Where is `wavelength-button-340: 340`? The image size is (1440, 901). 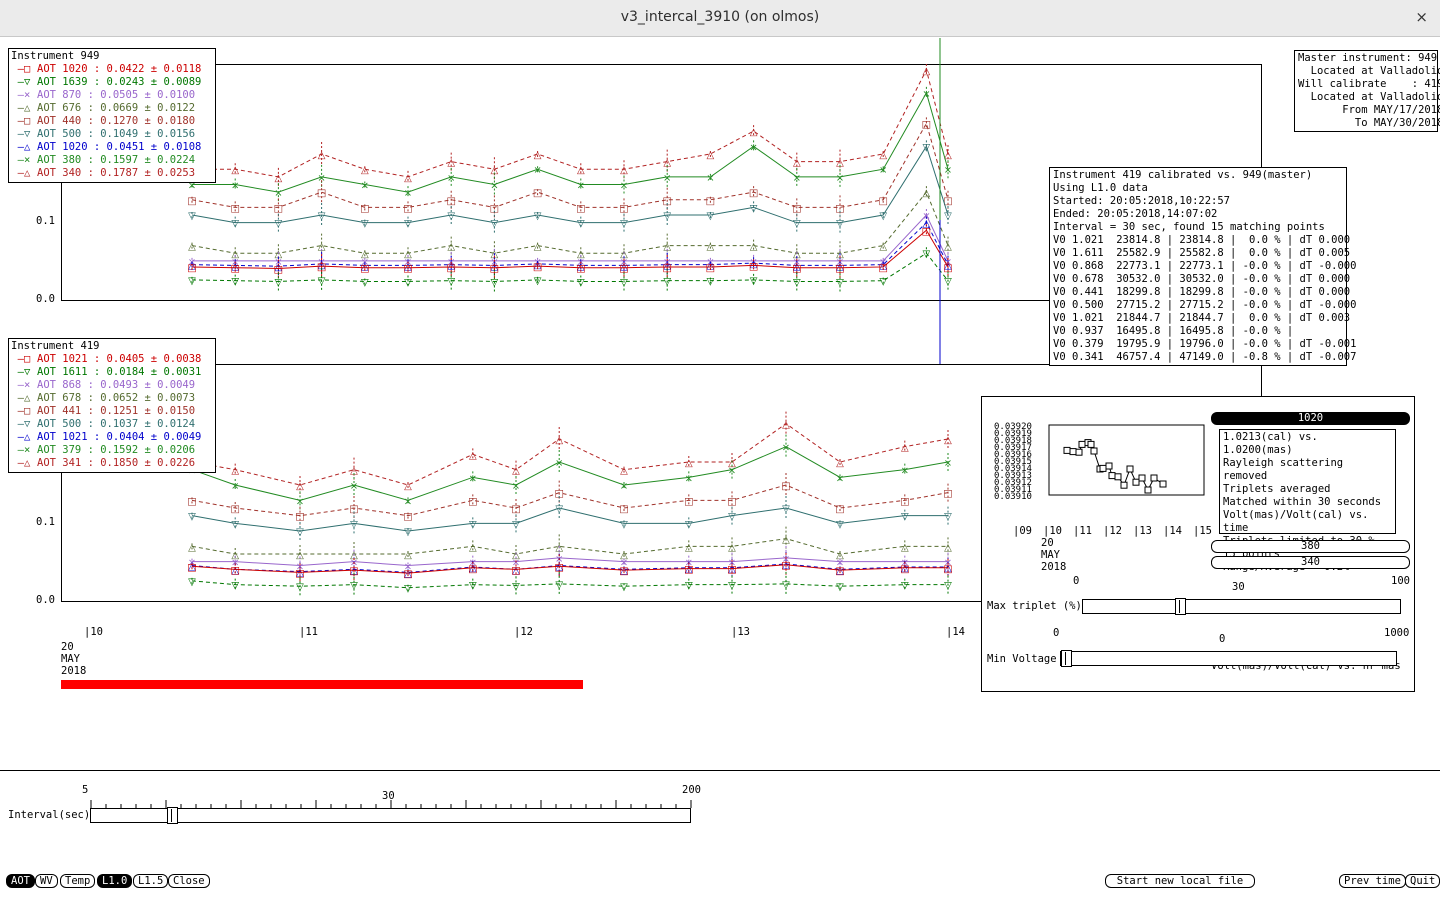 wavelength-button-340: 340 is located at coordinates (1310, 562).